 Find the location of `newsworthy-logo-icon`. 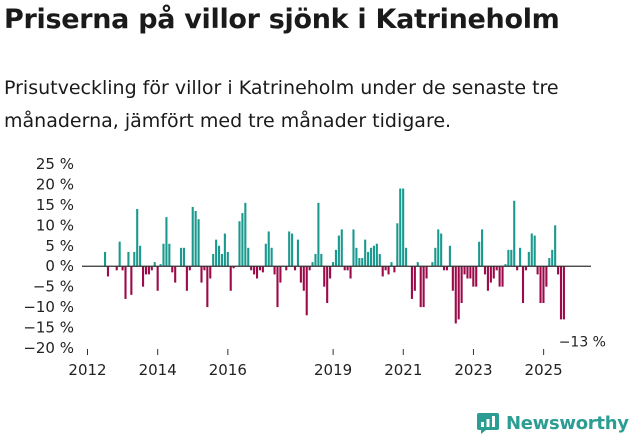

newsworthy-logo-icon is located at coordinates (488, 423).